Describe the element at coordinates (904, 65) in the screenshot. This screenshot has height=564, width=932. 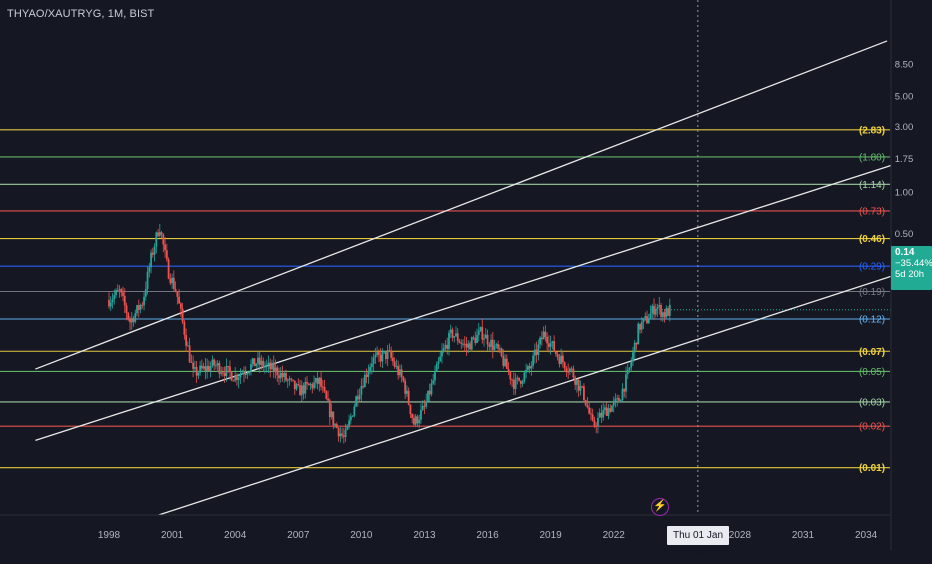
I see `y-tick-label: 8.50` at that location.